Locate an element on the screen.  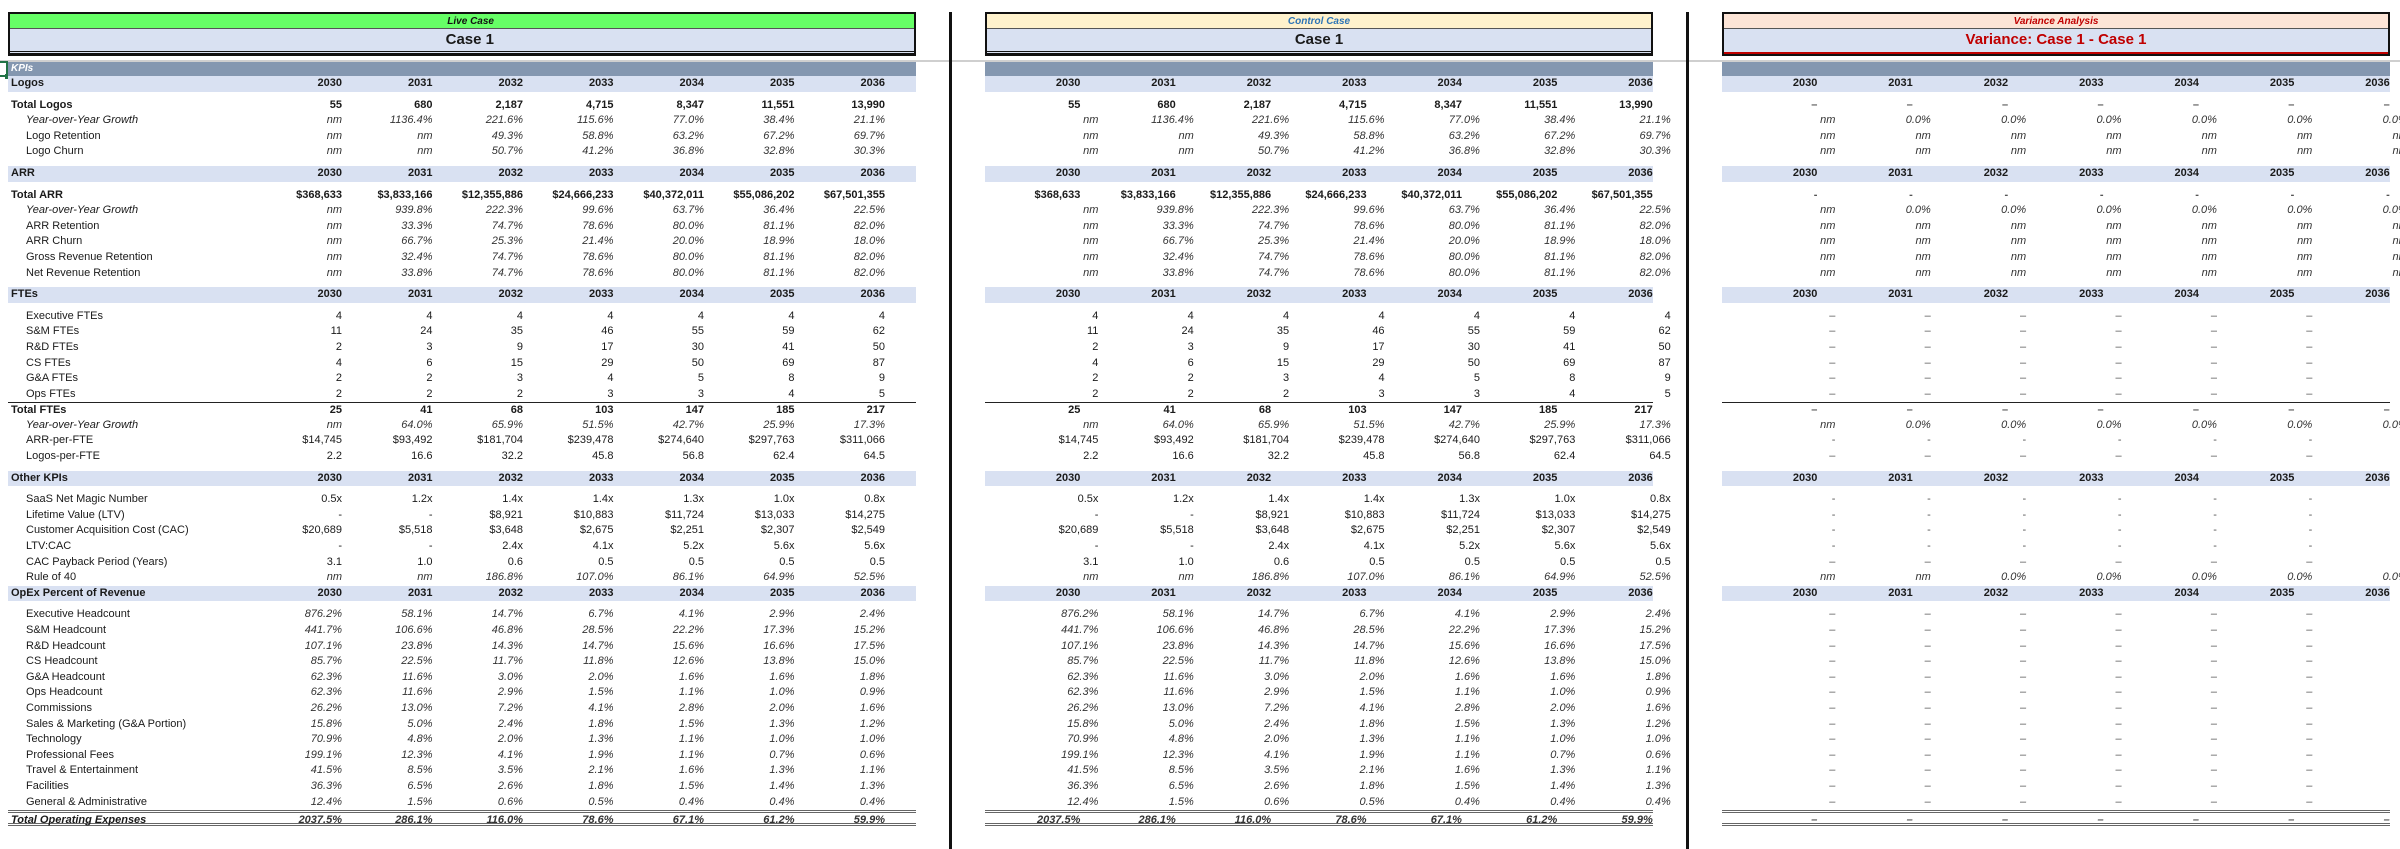
value-cell: 11.7% is located at coordinates (1274, 661).